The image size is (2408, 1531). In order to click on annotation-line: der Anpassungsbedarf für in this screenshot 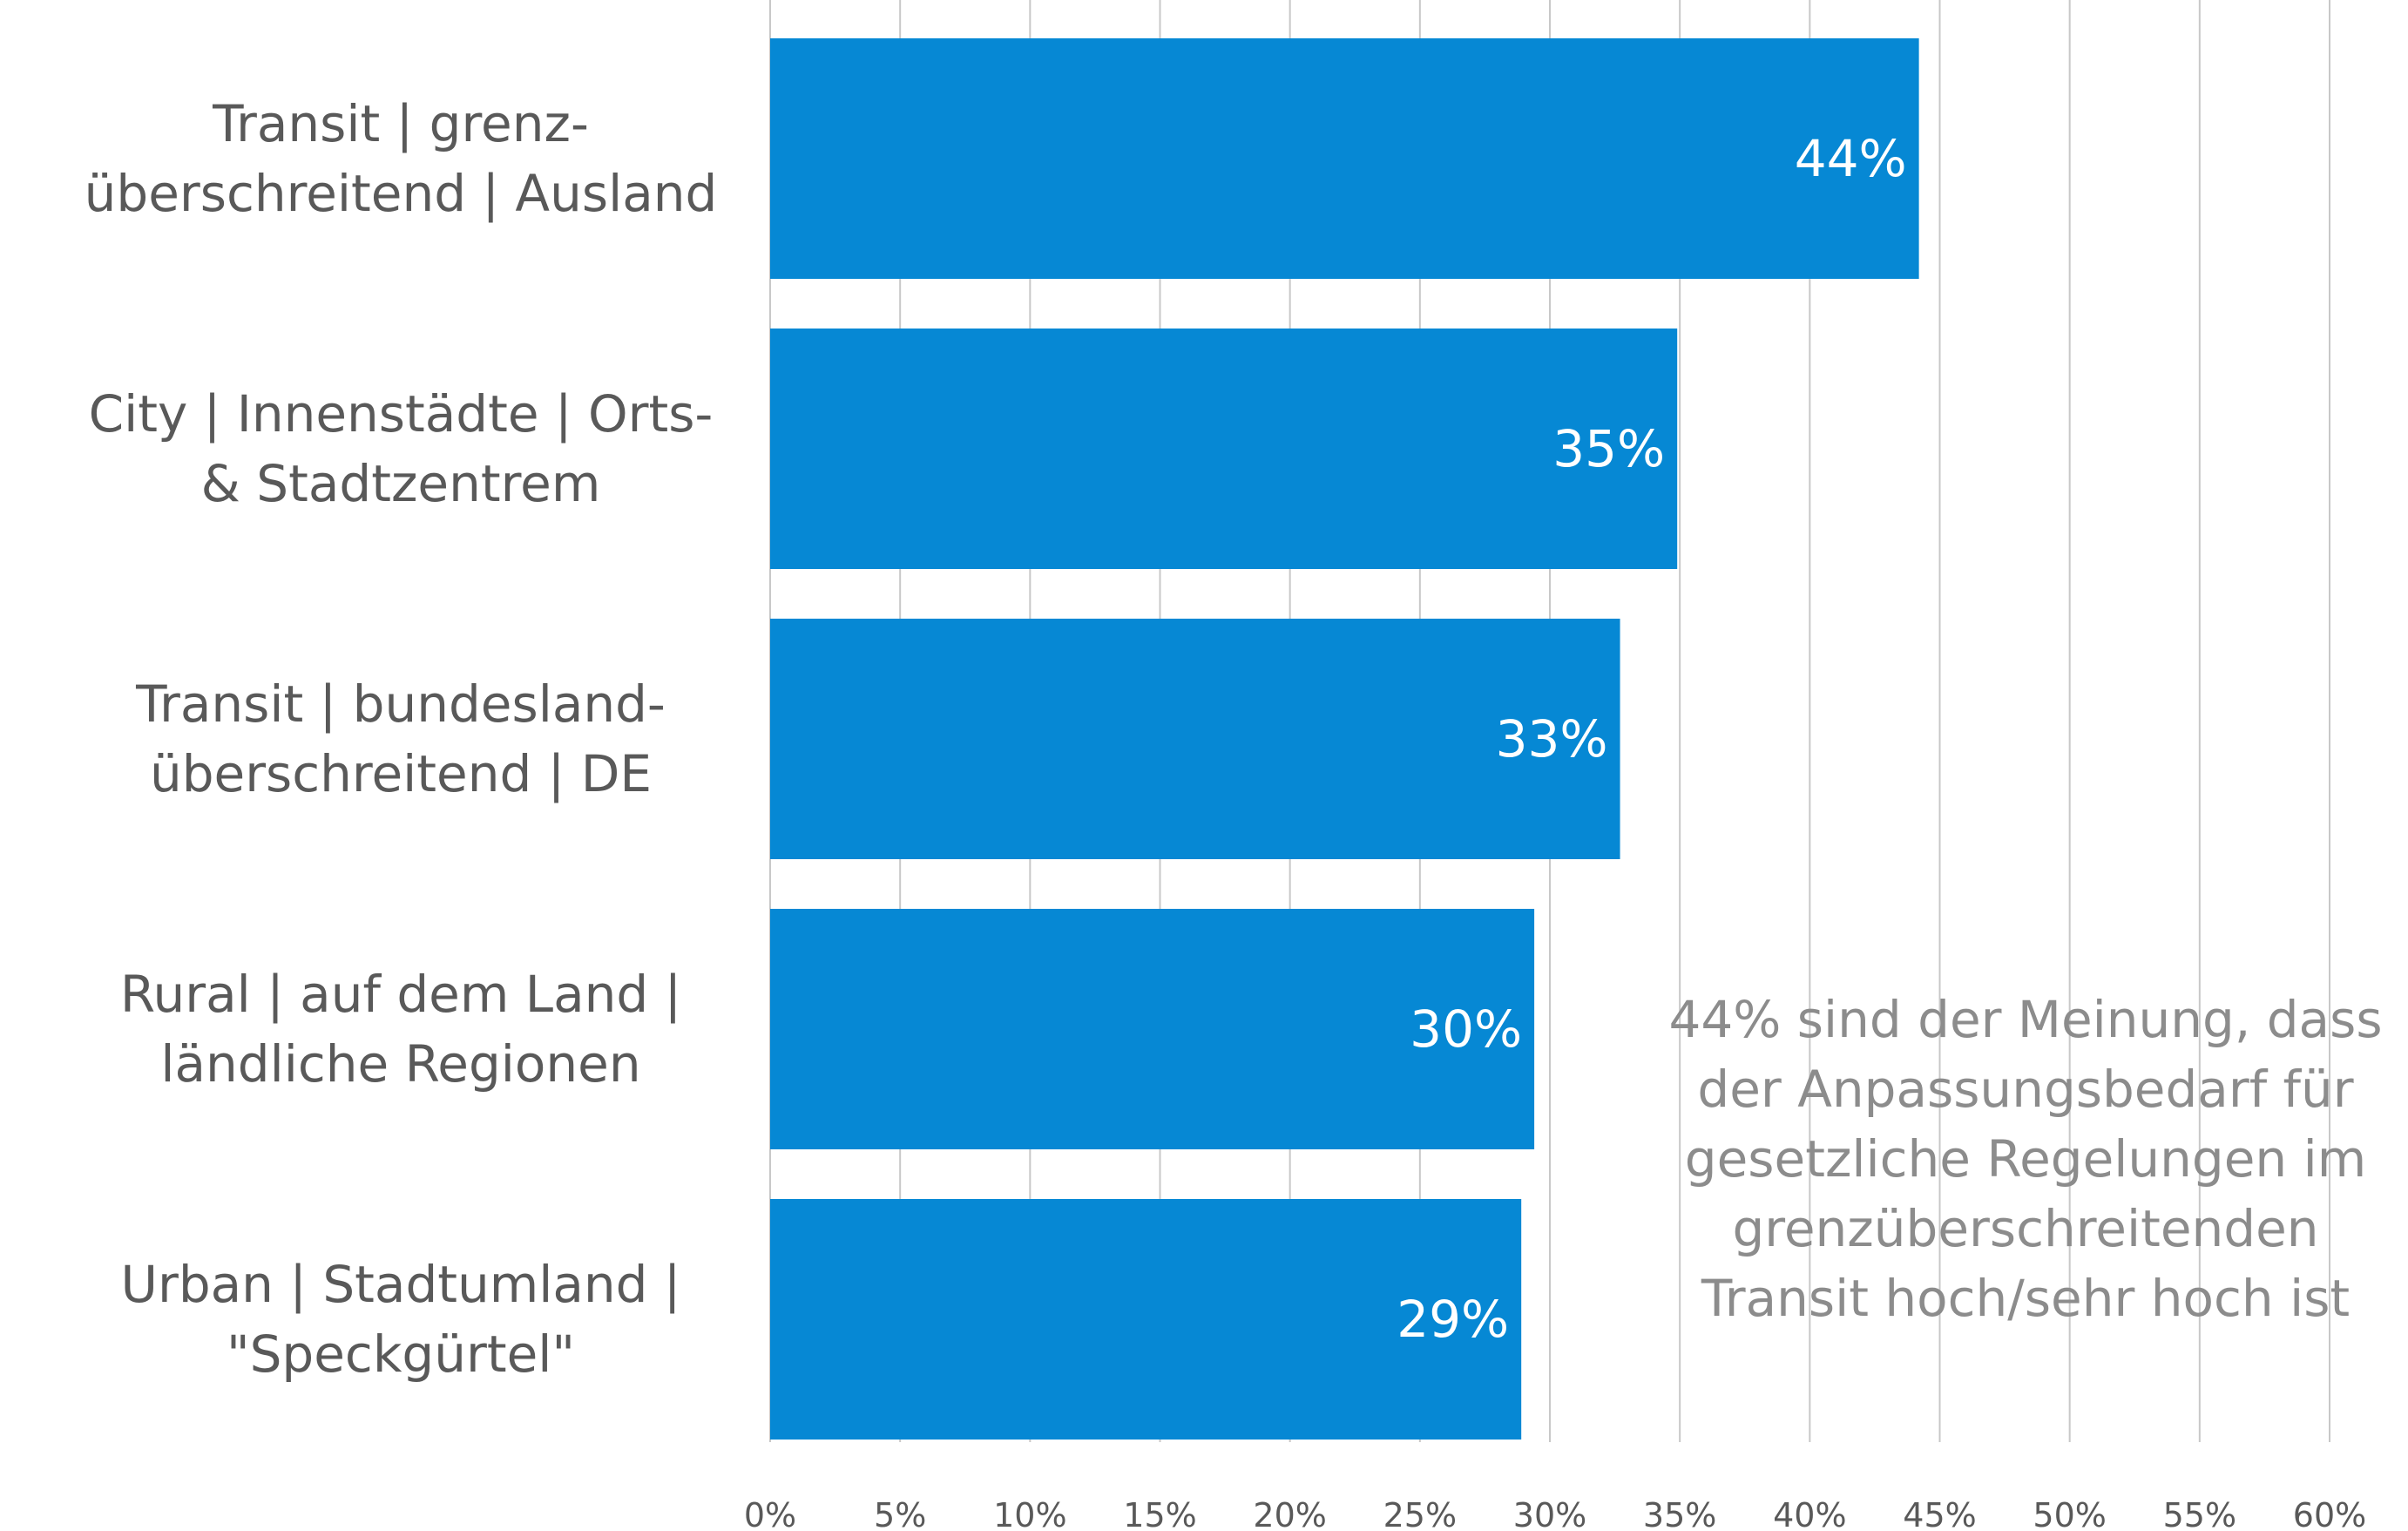, I will do `click(2025, 1089)`.